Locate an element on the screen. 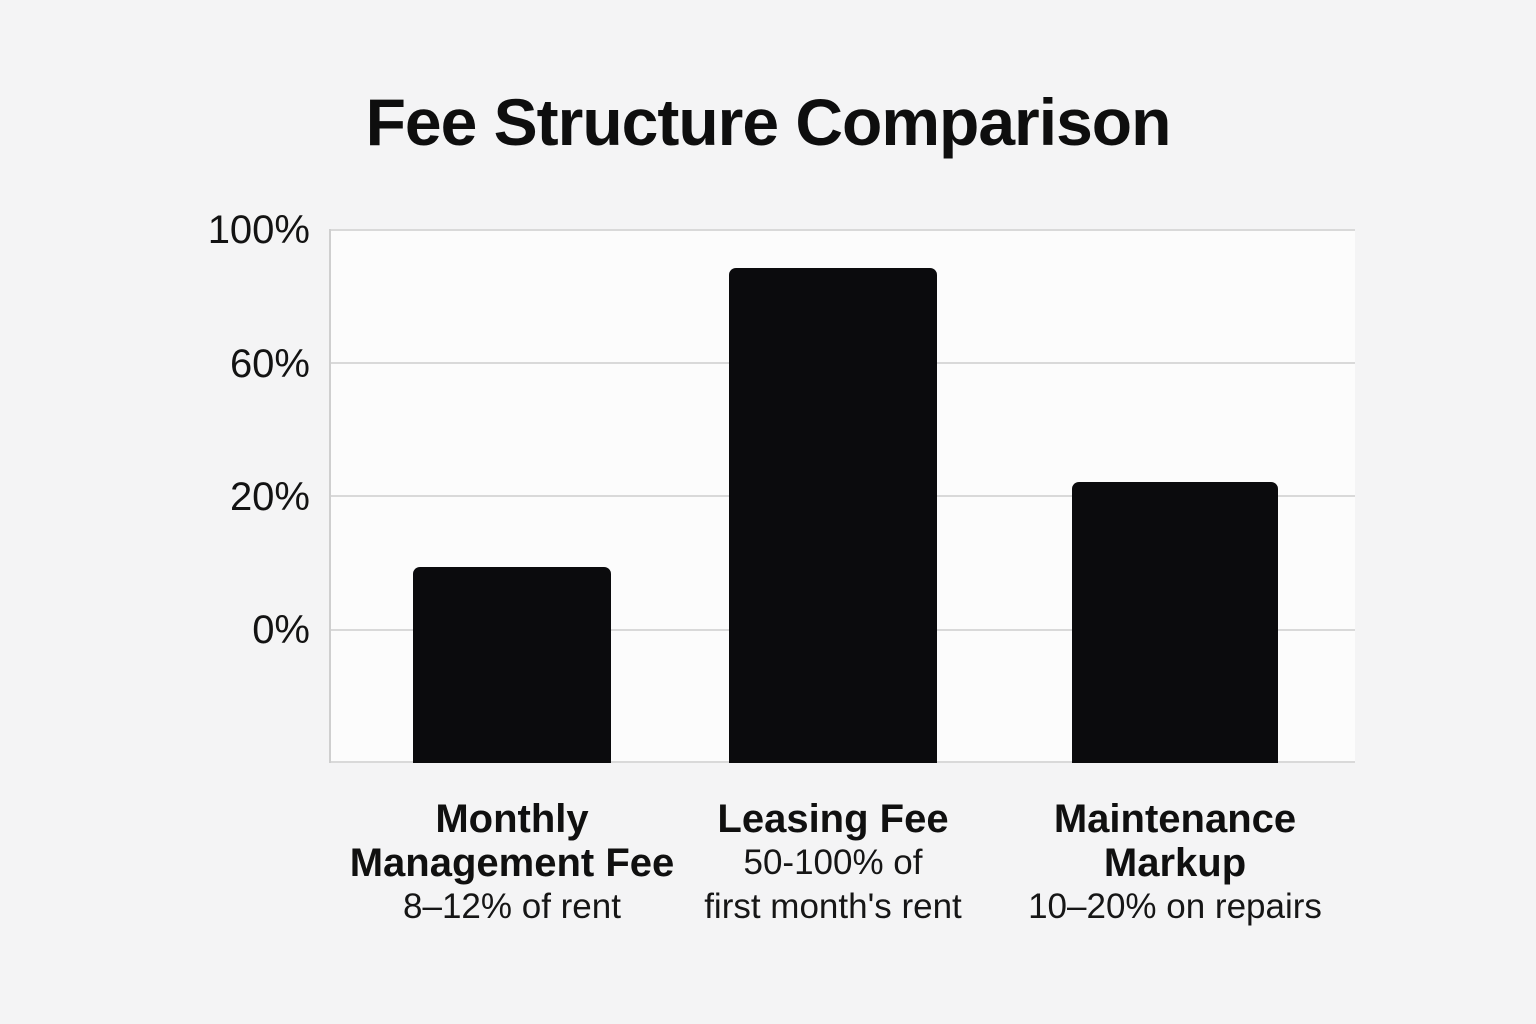  category-sublabel-line: first month's rent is located at coordinates (833, 906).